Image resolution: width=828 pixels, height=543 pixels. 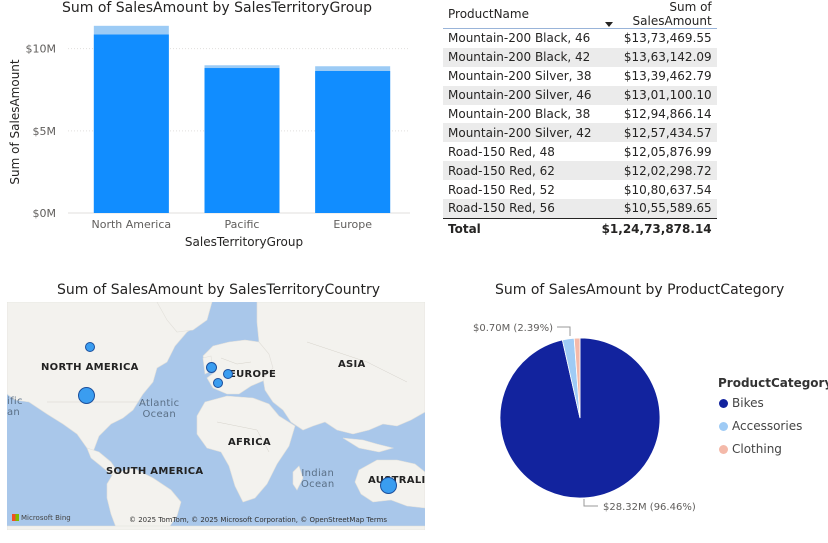 I want to click on legend-title: ProductCategory, so click(x=773, y=383).